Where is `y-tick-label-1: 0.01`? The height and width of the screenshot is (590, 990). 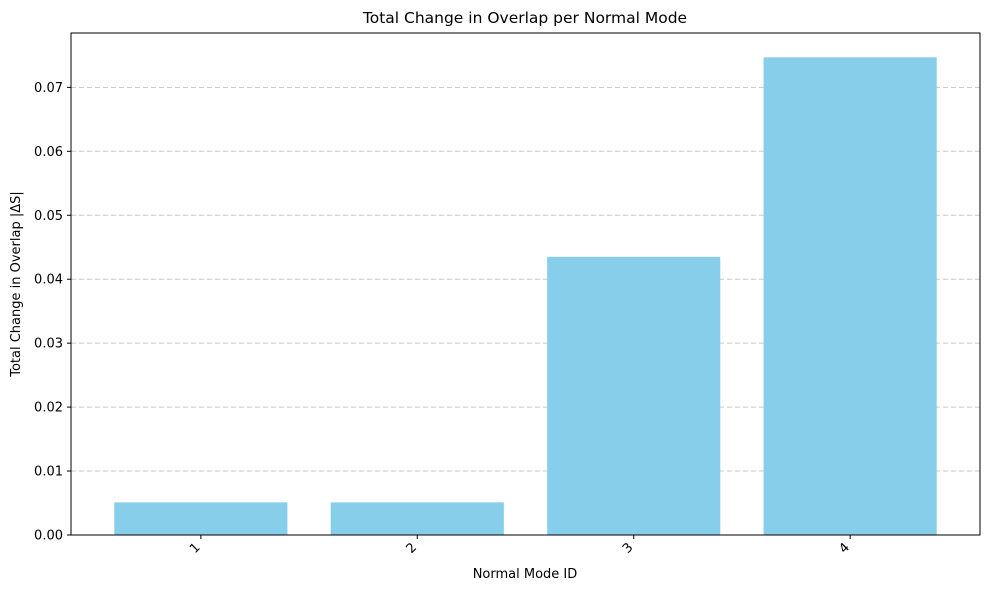 y-tick-label-1: 0.01 is located at coordinates (48, 472).